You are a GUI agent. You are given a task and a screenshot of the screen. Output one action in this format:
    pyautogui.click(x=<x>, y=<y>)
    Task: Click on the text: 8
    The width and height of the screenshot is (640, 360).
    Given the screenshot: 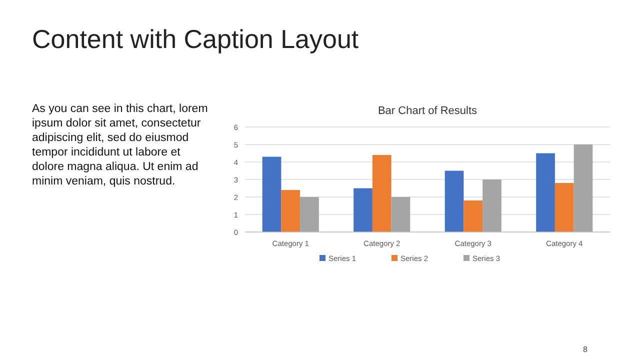 What is the action you would take?
    pyautogui.click(x=585, y=349)
    